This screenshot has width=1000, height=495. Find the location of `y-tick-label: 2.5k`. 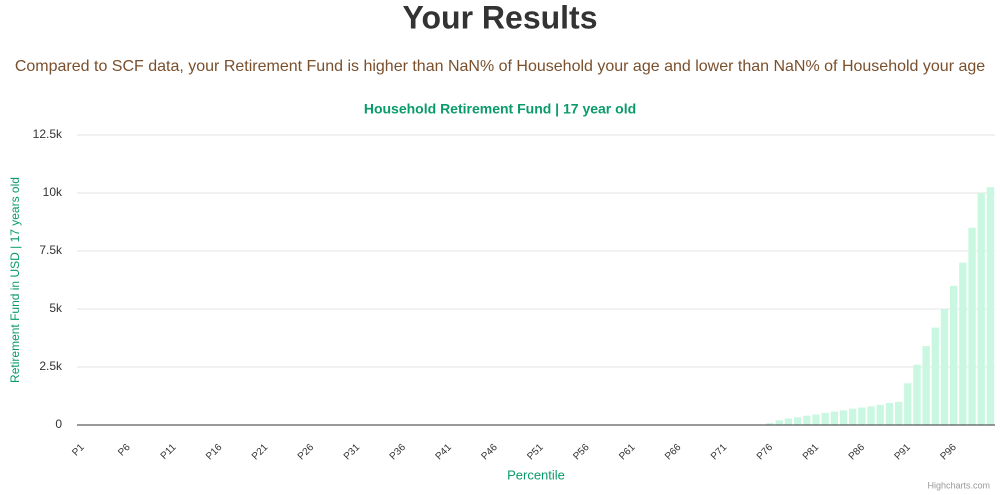

y-tick-label: 2.5k is located at coordinates (51, 366).